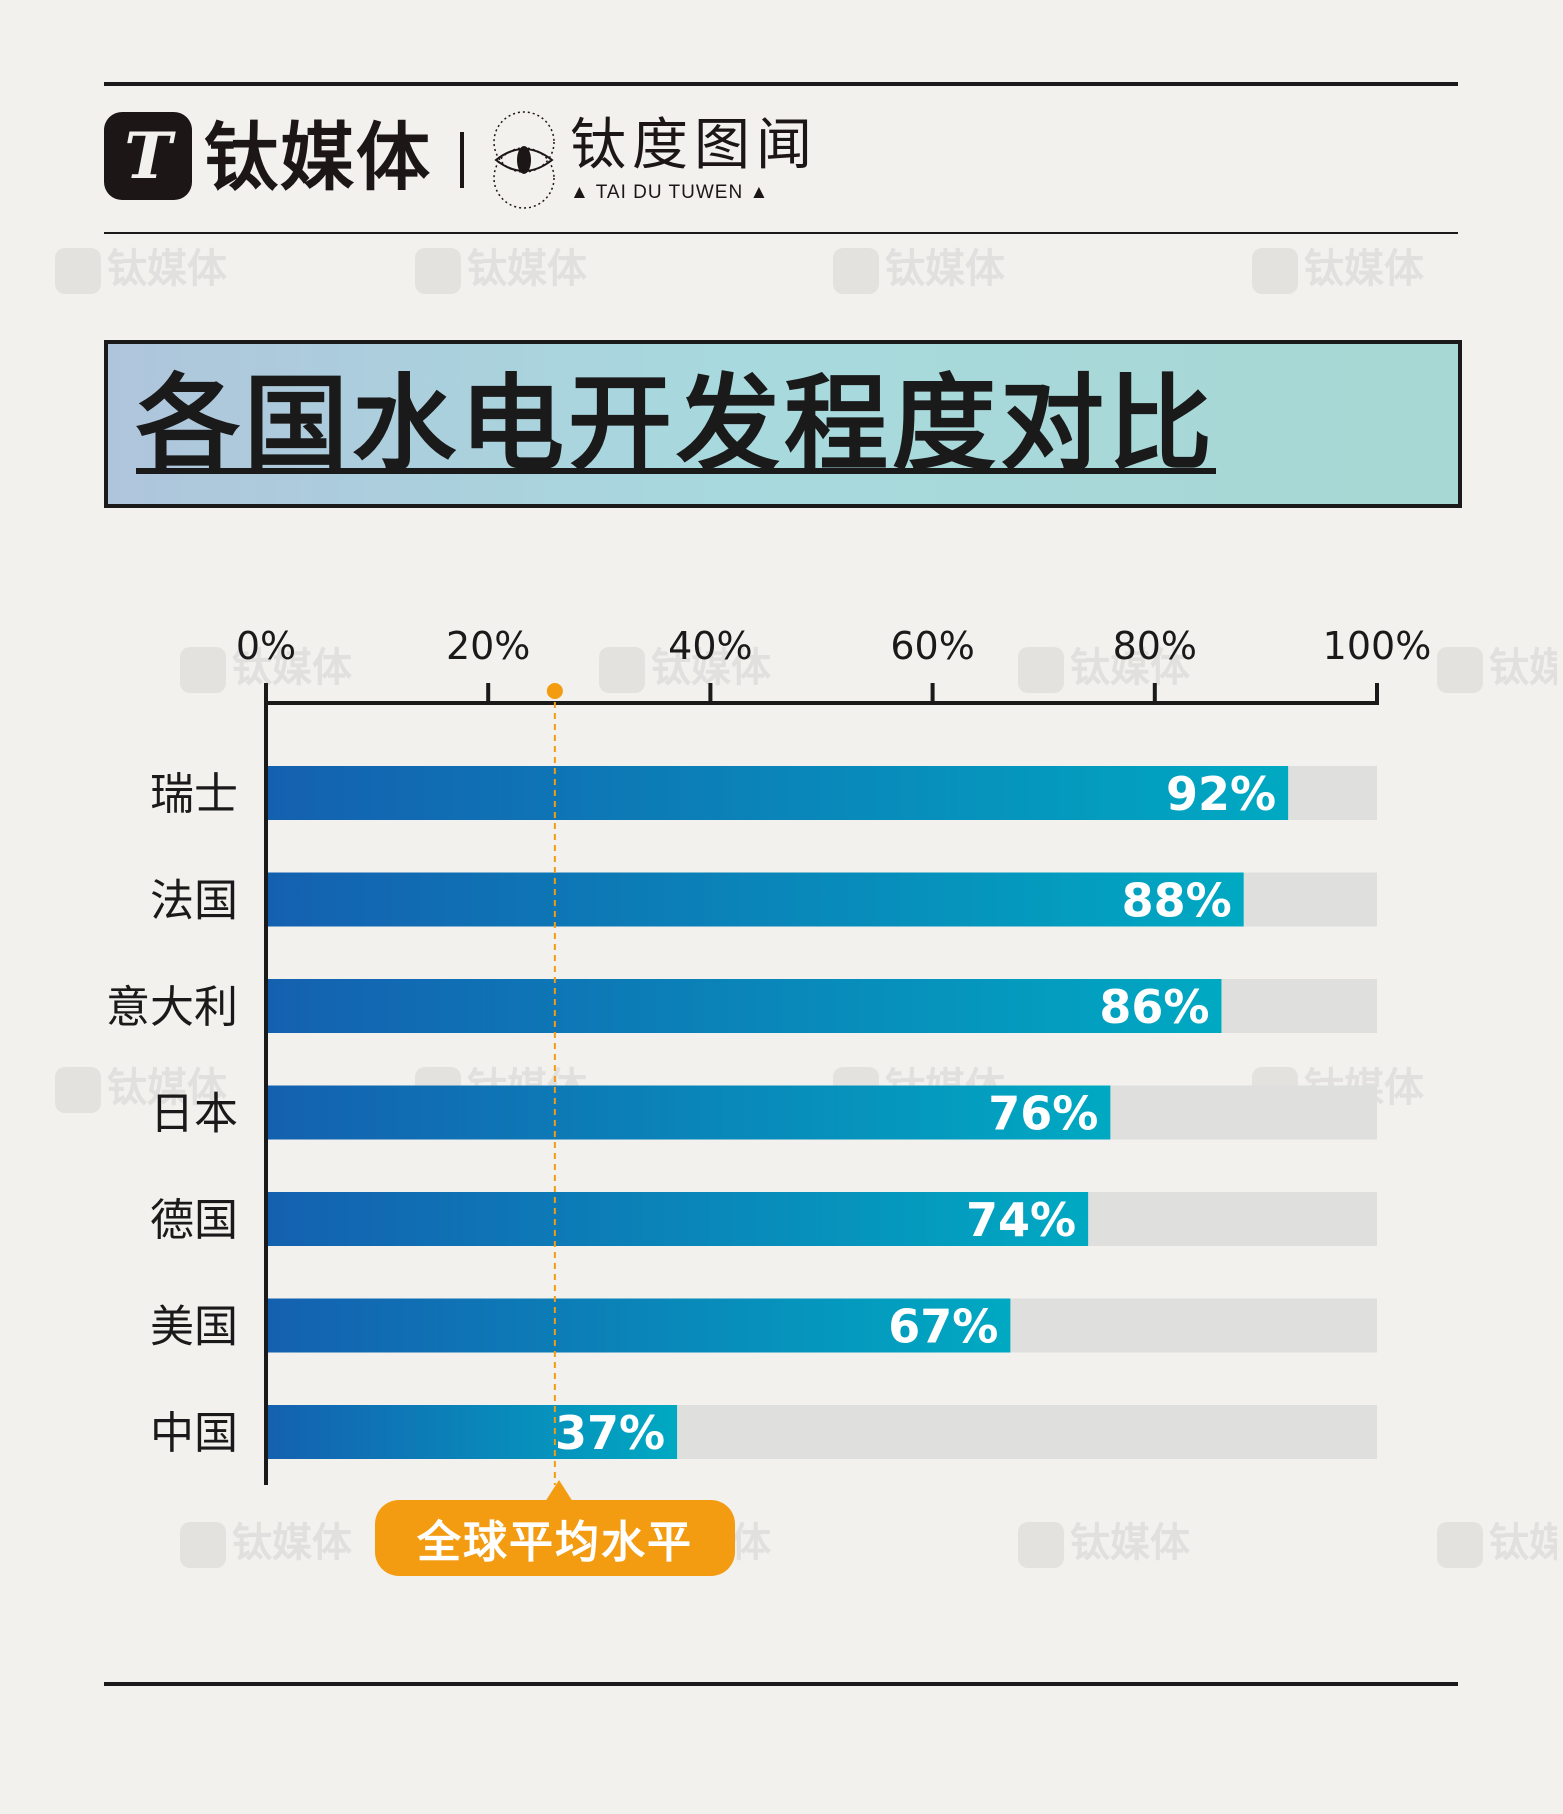 This screenshot has height=1814, width=1563. I want to click on value-label: 67%, so click(943, 1327).